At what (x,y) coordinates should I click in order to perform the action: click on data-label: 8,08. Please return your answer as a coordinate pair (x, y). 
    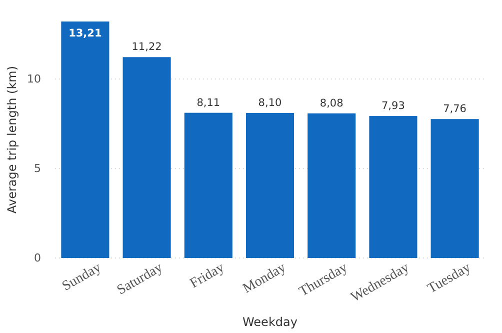
    Looking at the image, I should click on (332, 103).